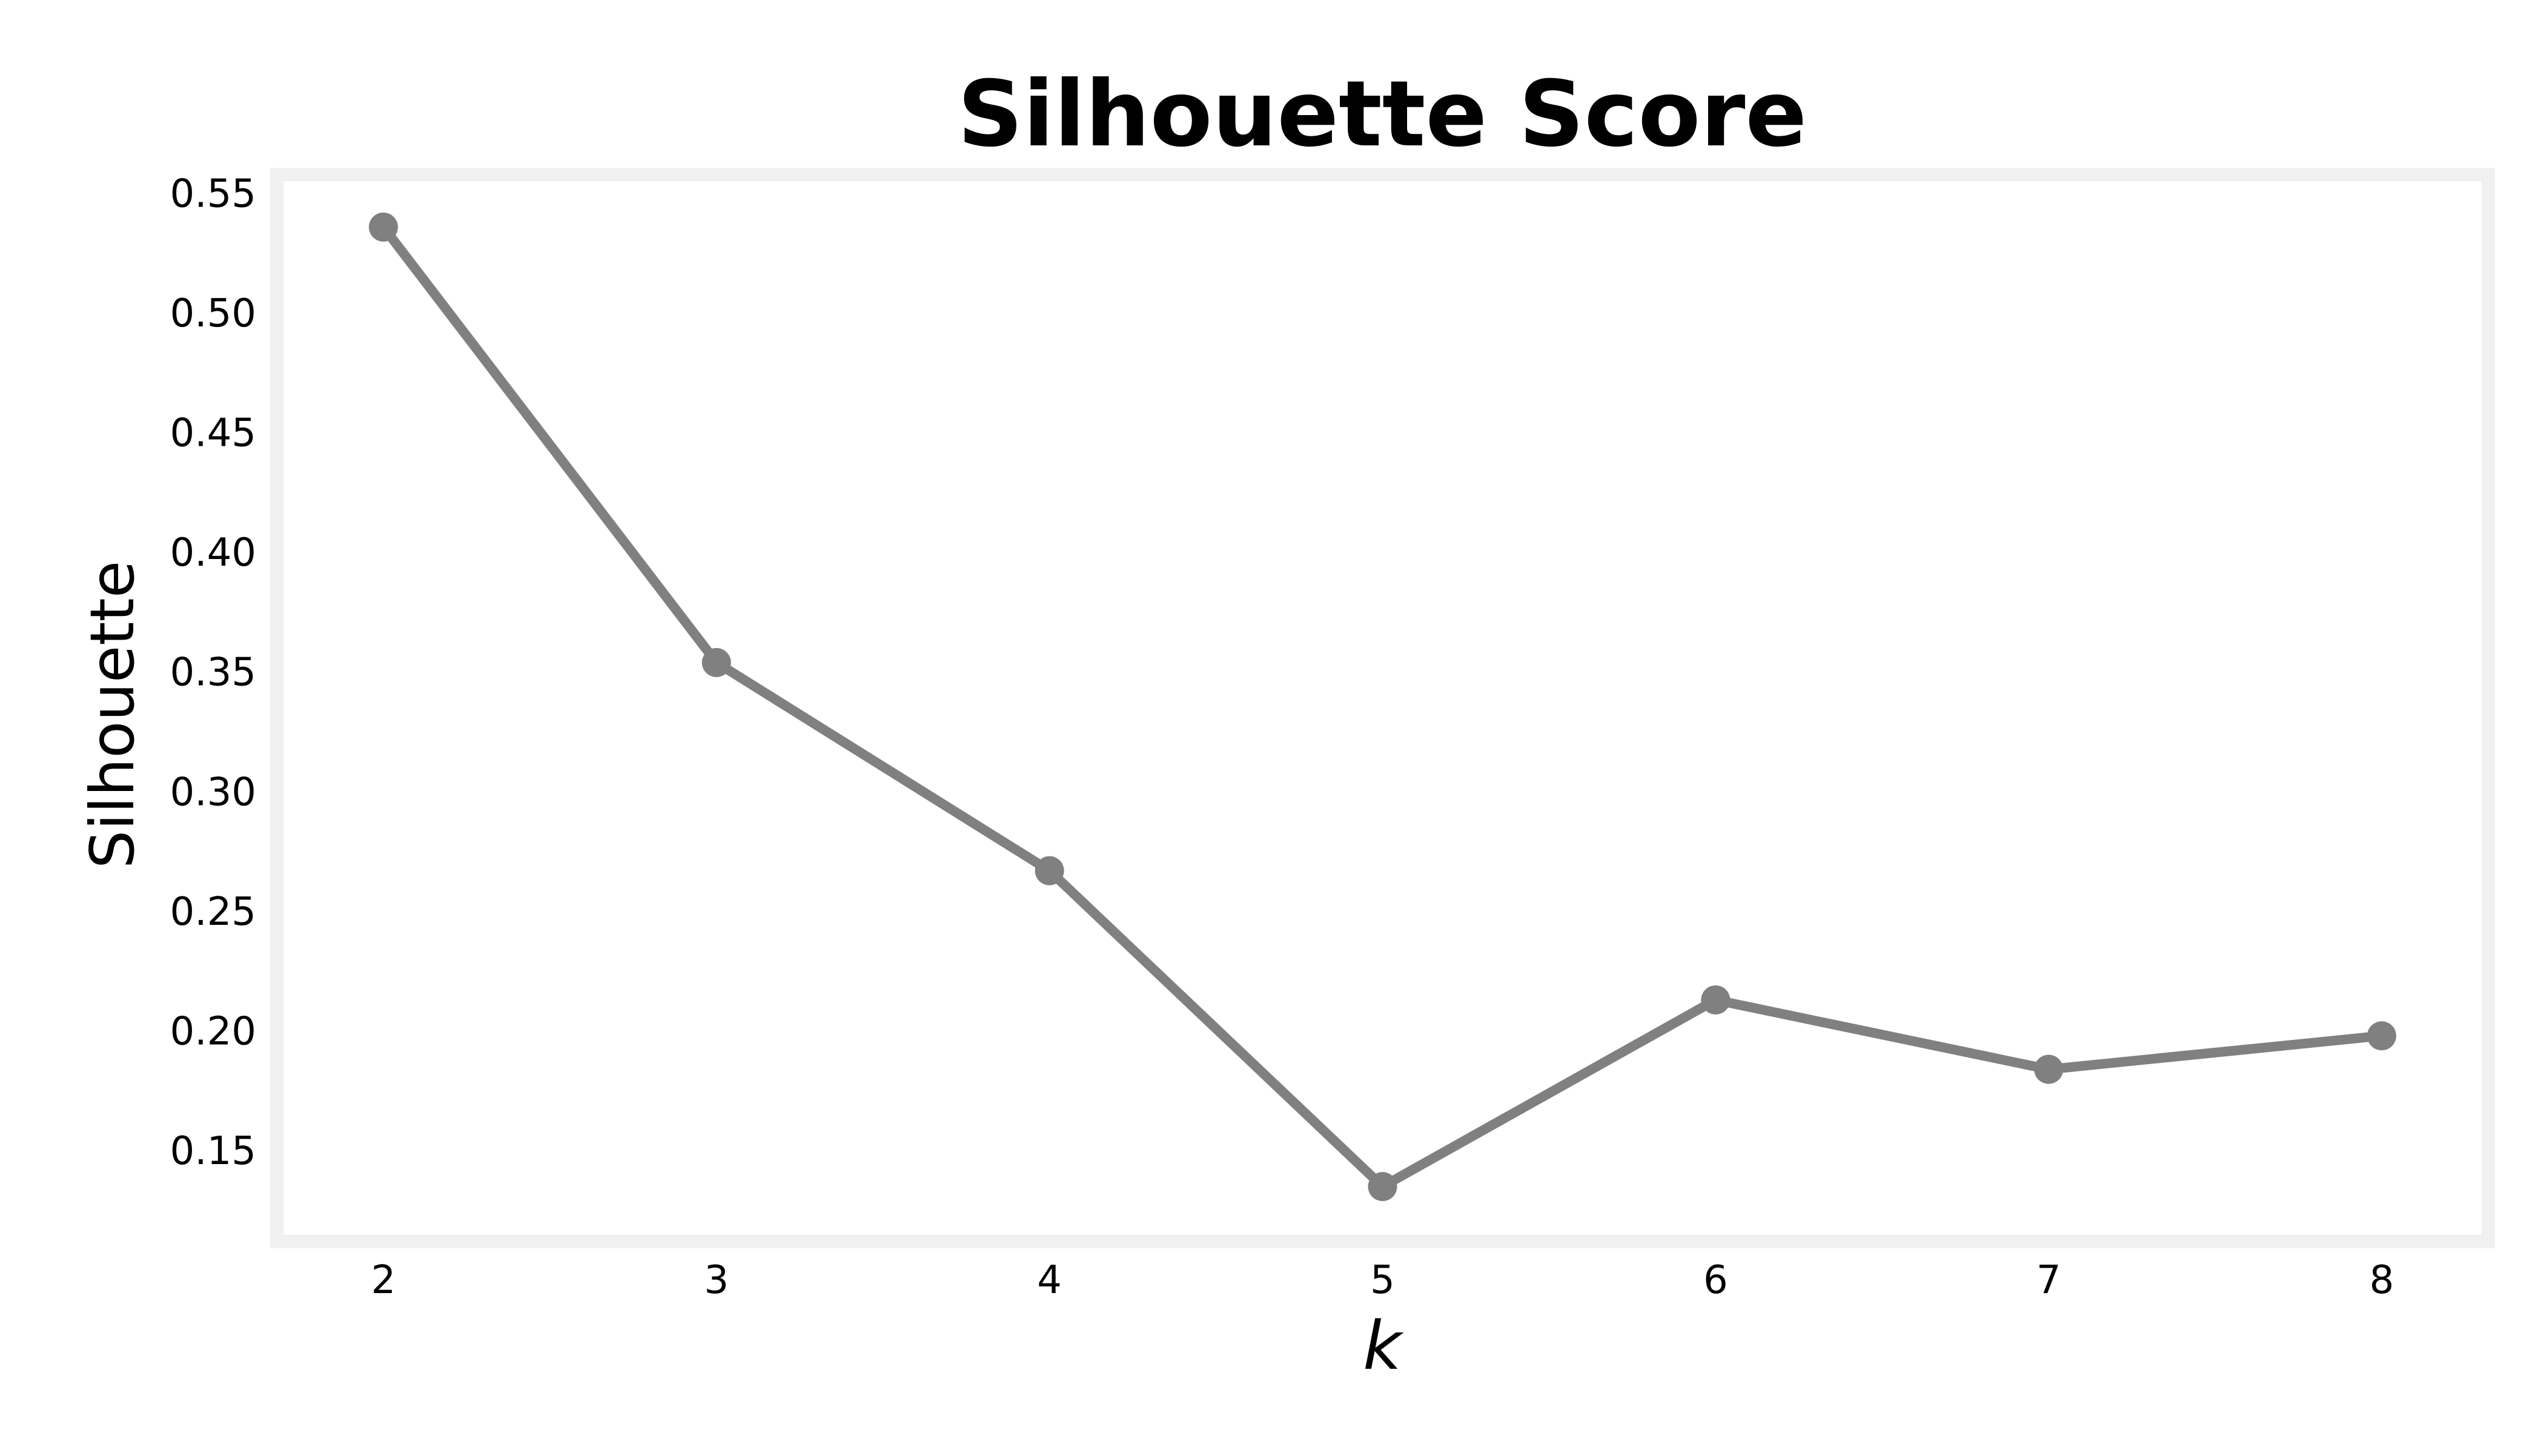 This screenshot has height=1456, width=2544. Describe the element at coordinates (717, 1280) in the screenshot. I see `x-tick-label: 3` at that location.